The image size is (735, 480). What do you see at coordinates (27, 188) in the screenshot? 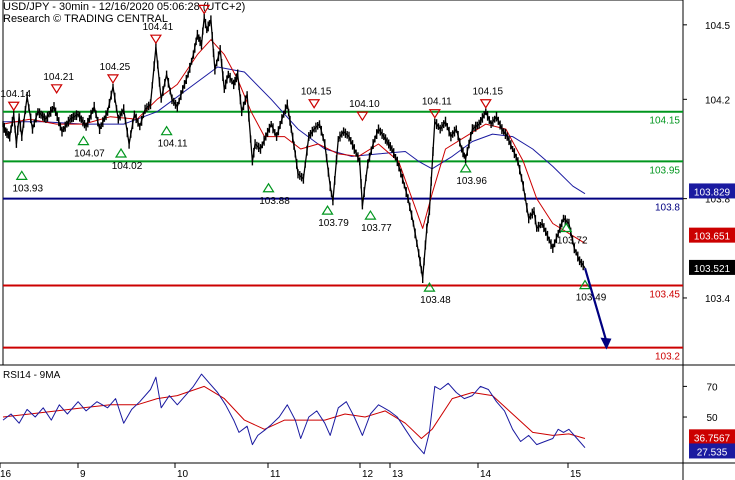
I see `swing-low-label: 103.93` at bounding box center [27, 188].